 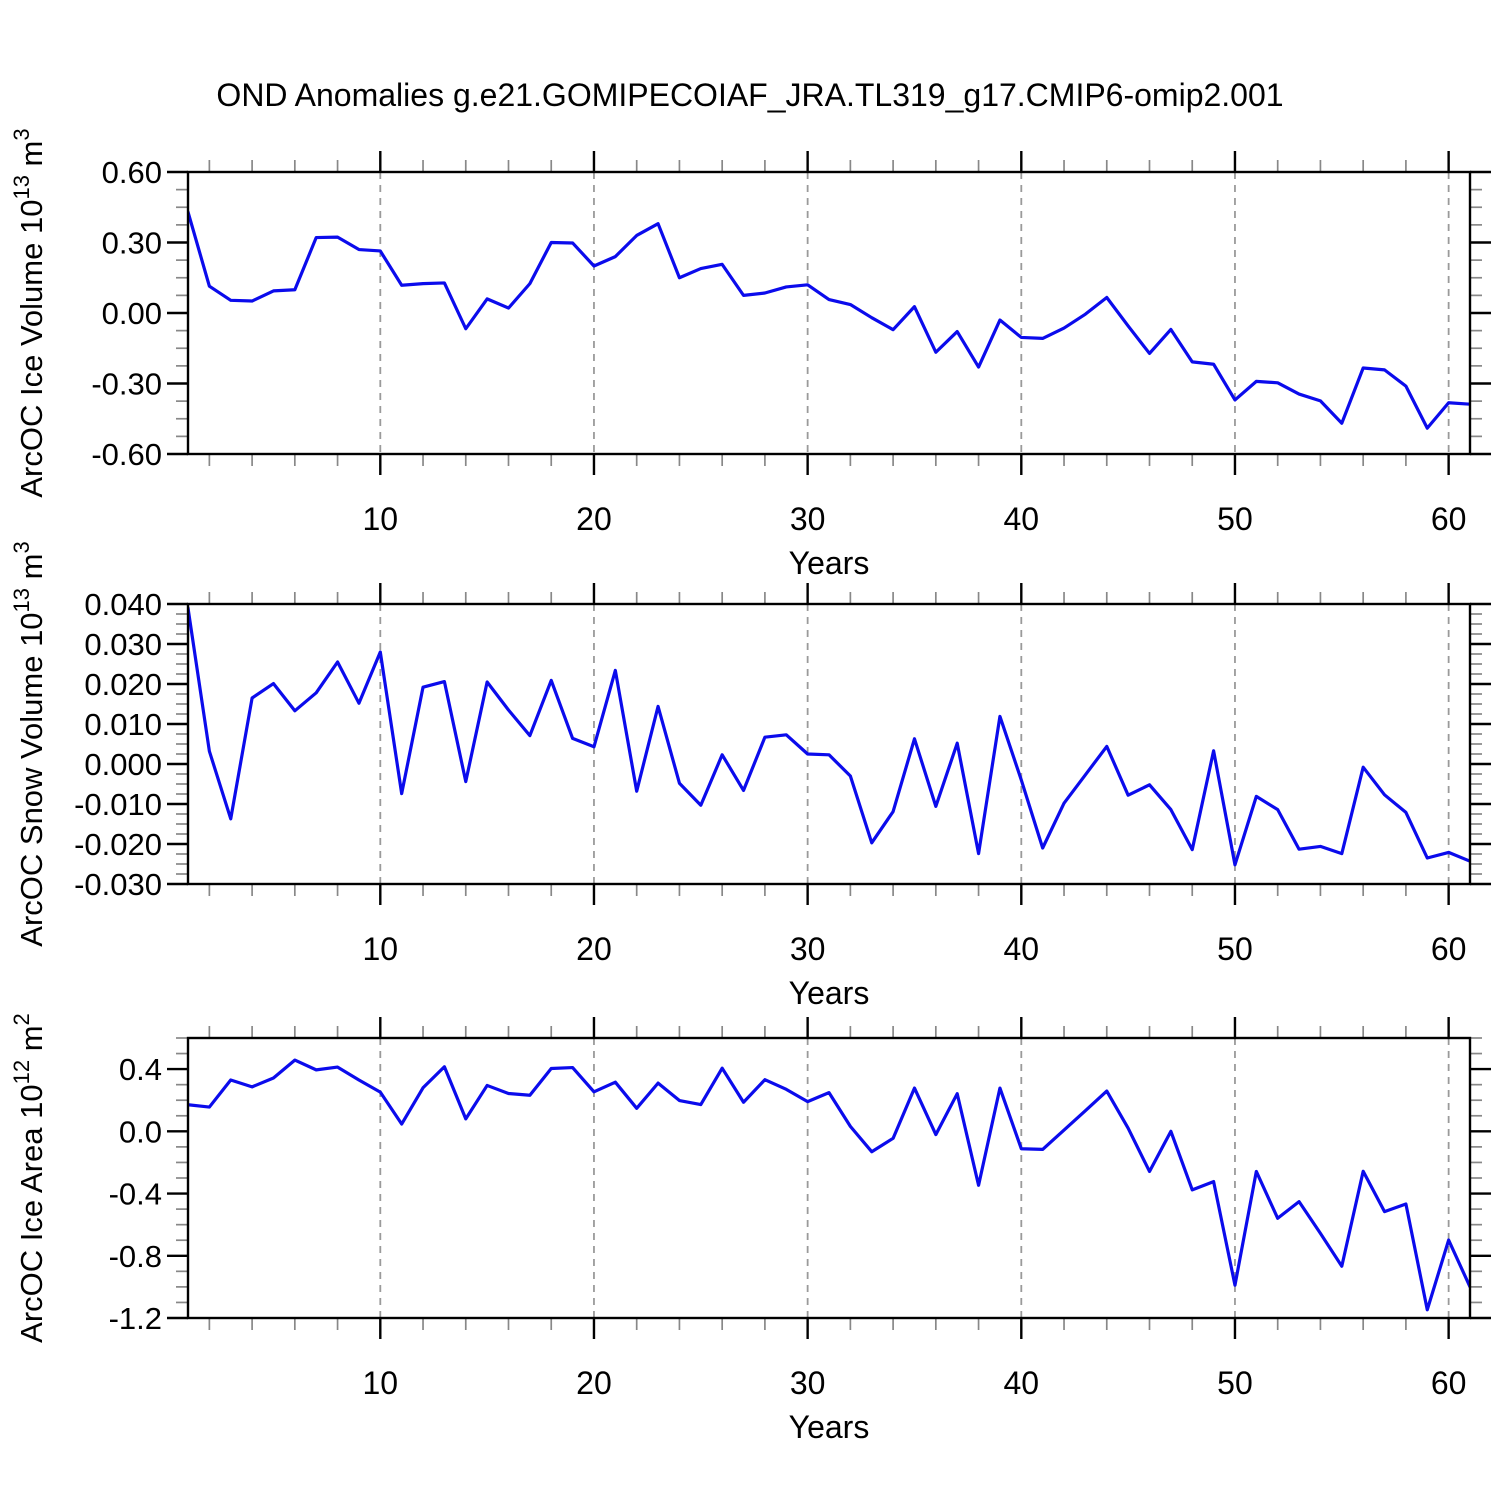 I want to click on y-tick-label: 0.30, so click(x=132, y=243).